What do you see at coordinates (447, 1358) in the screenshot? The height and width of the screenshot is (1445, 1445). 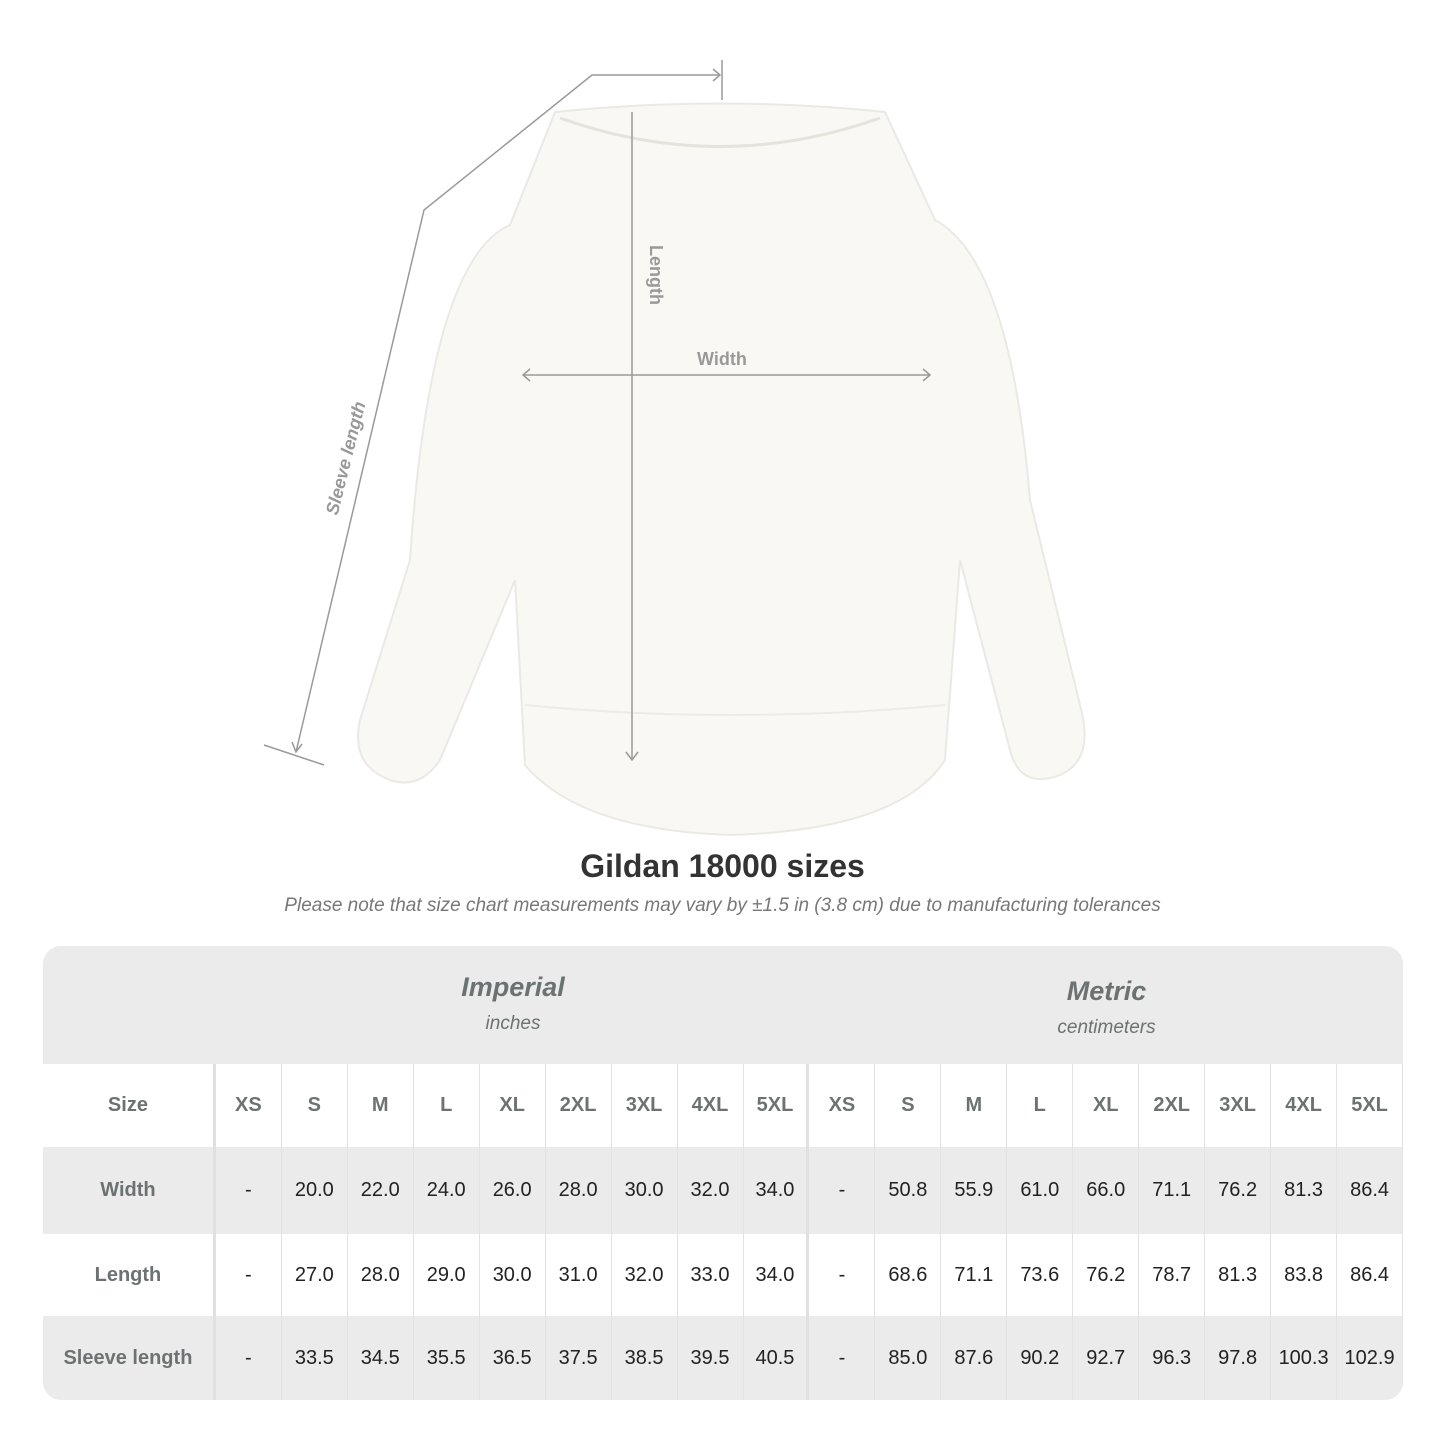 I see `table-cell: 35.5` at bounding box center [447, 1358].